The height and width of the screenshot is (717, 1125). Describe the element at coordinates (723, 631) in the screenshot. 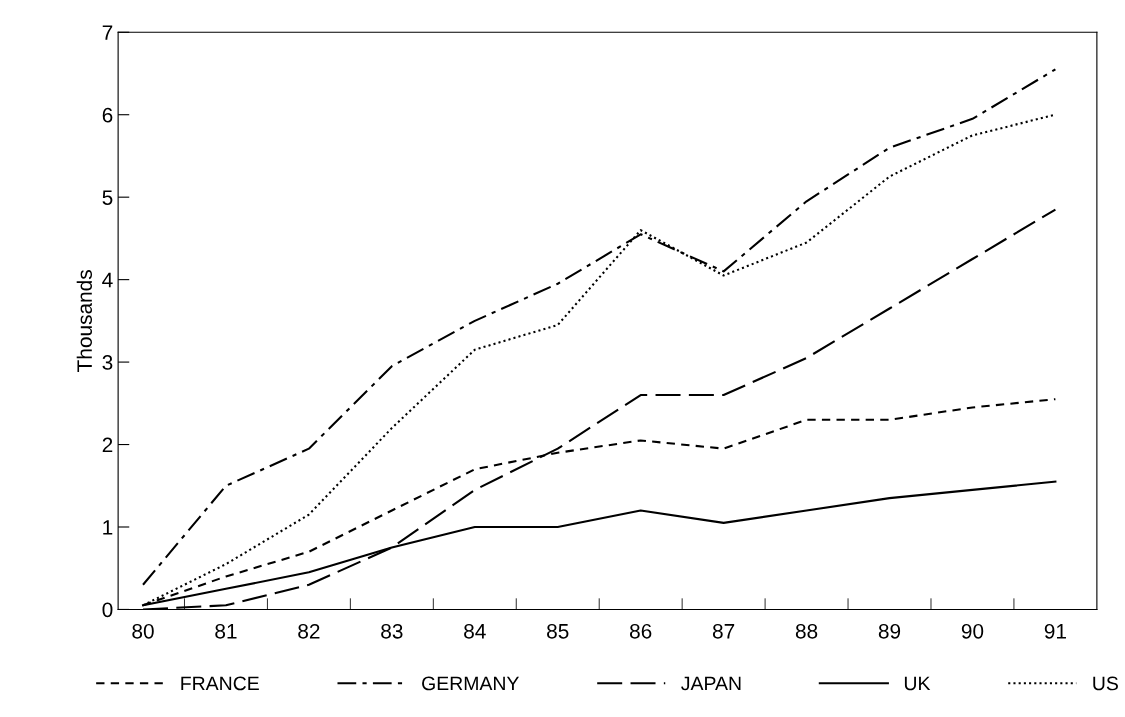

I see `x-tick-label: 87` at that location.